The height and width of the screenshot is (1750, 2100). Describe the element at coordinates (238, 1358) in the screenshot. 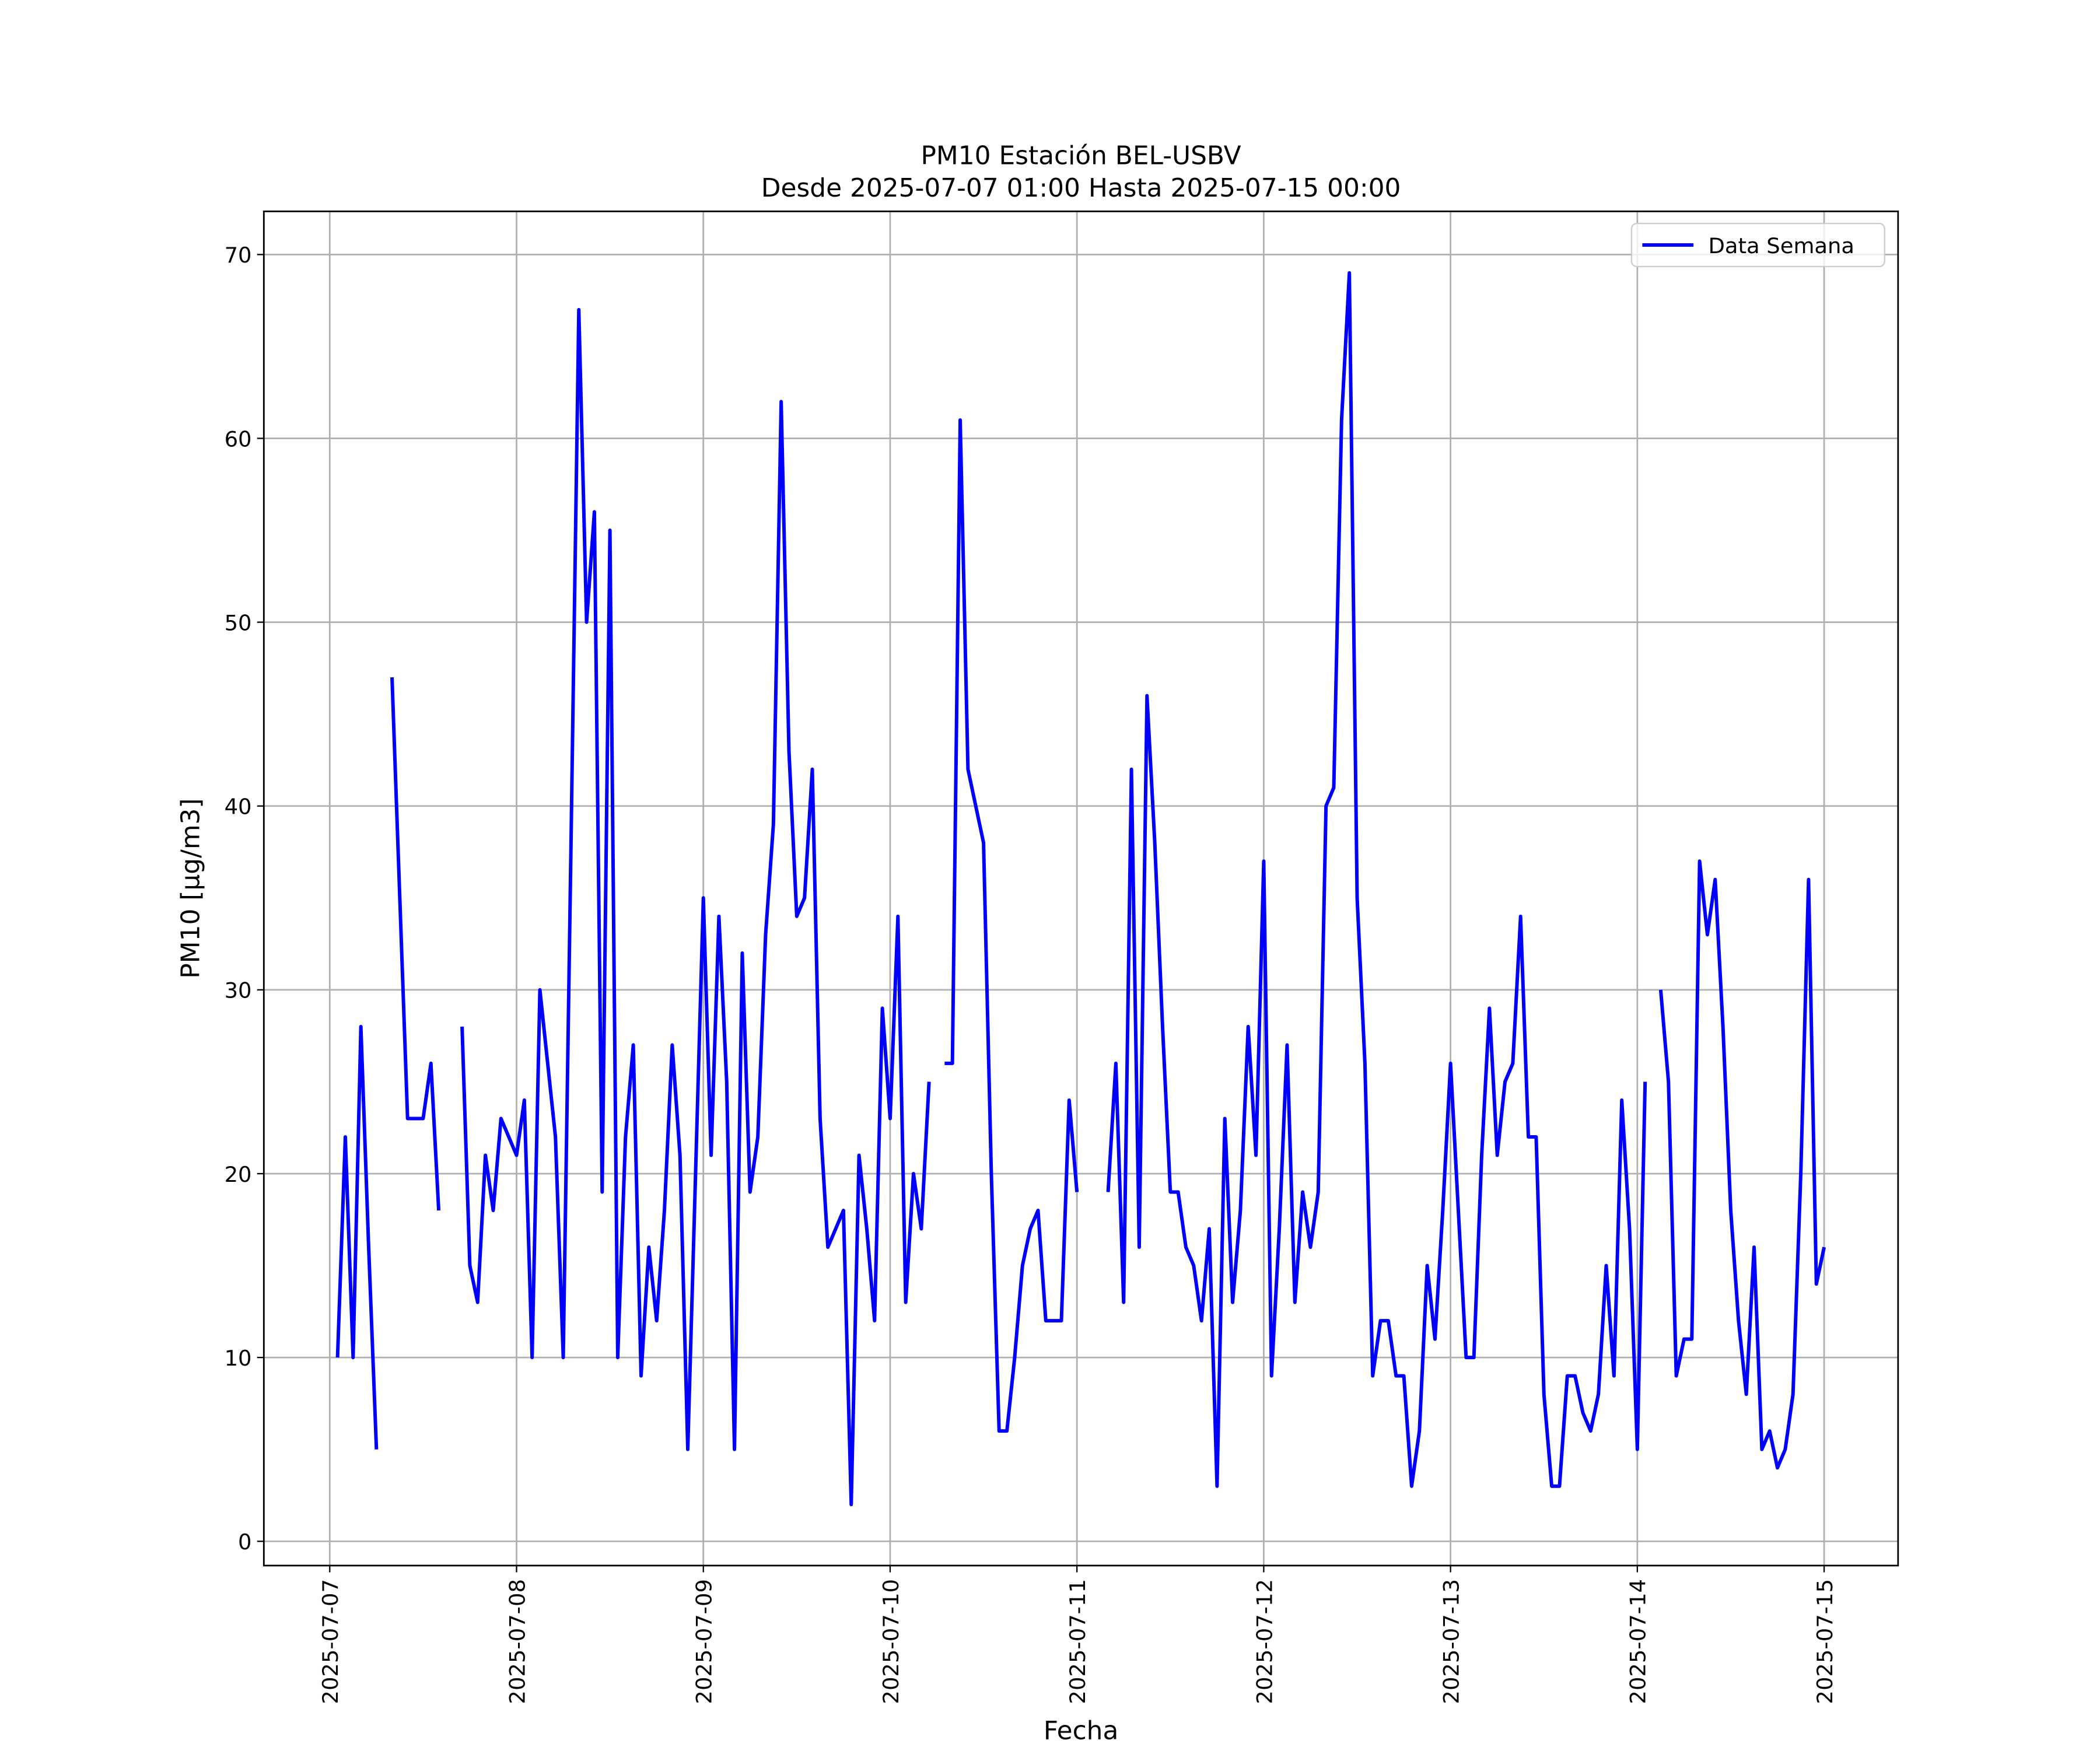

I see `y-tick-label: 10` at that location.